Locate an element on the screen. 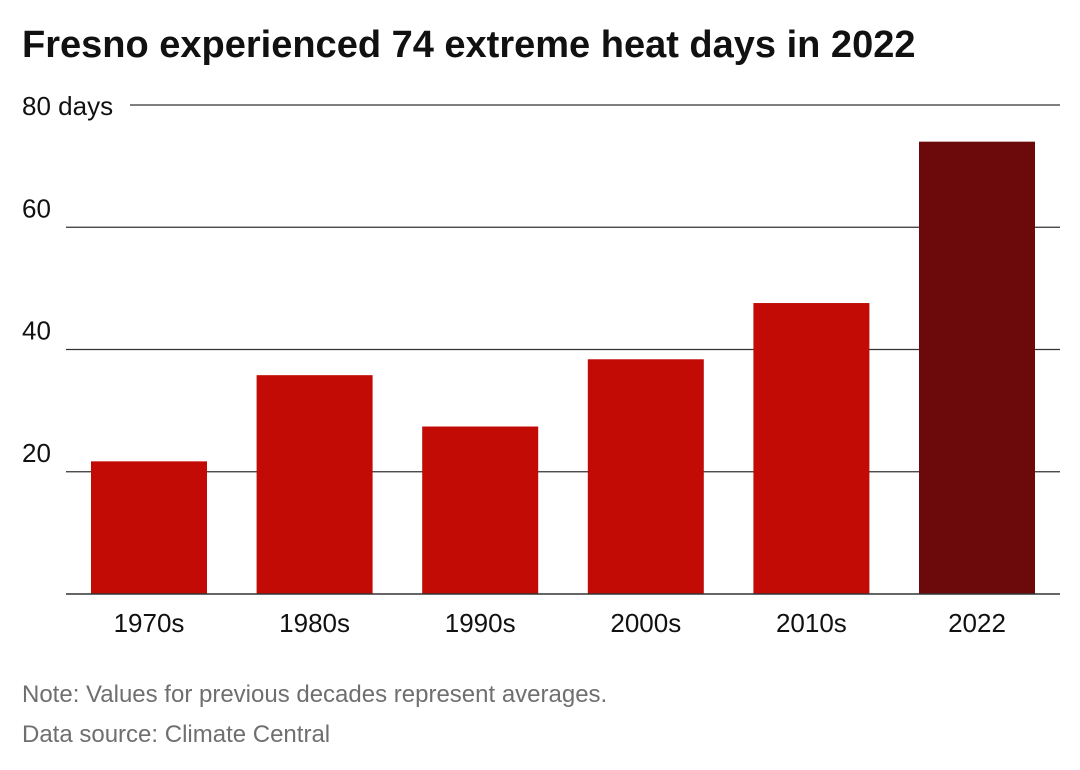 The width and height of the screenshot is (1080, 770). bar-1970s is located at coordinates (149, 527).